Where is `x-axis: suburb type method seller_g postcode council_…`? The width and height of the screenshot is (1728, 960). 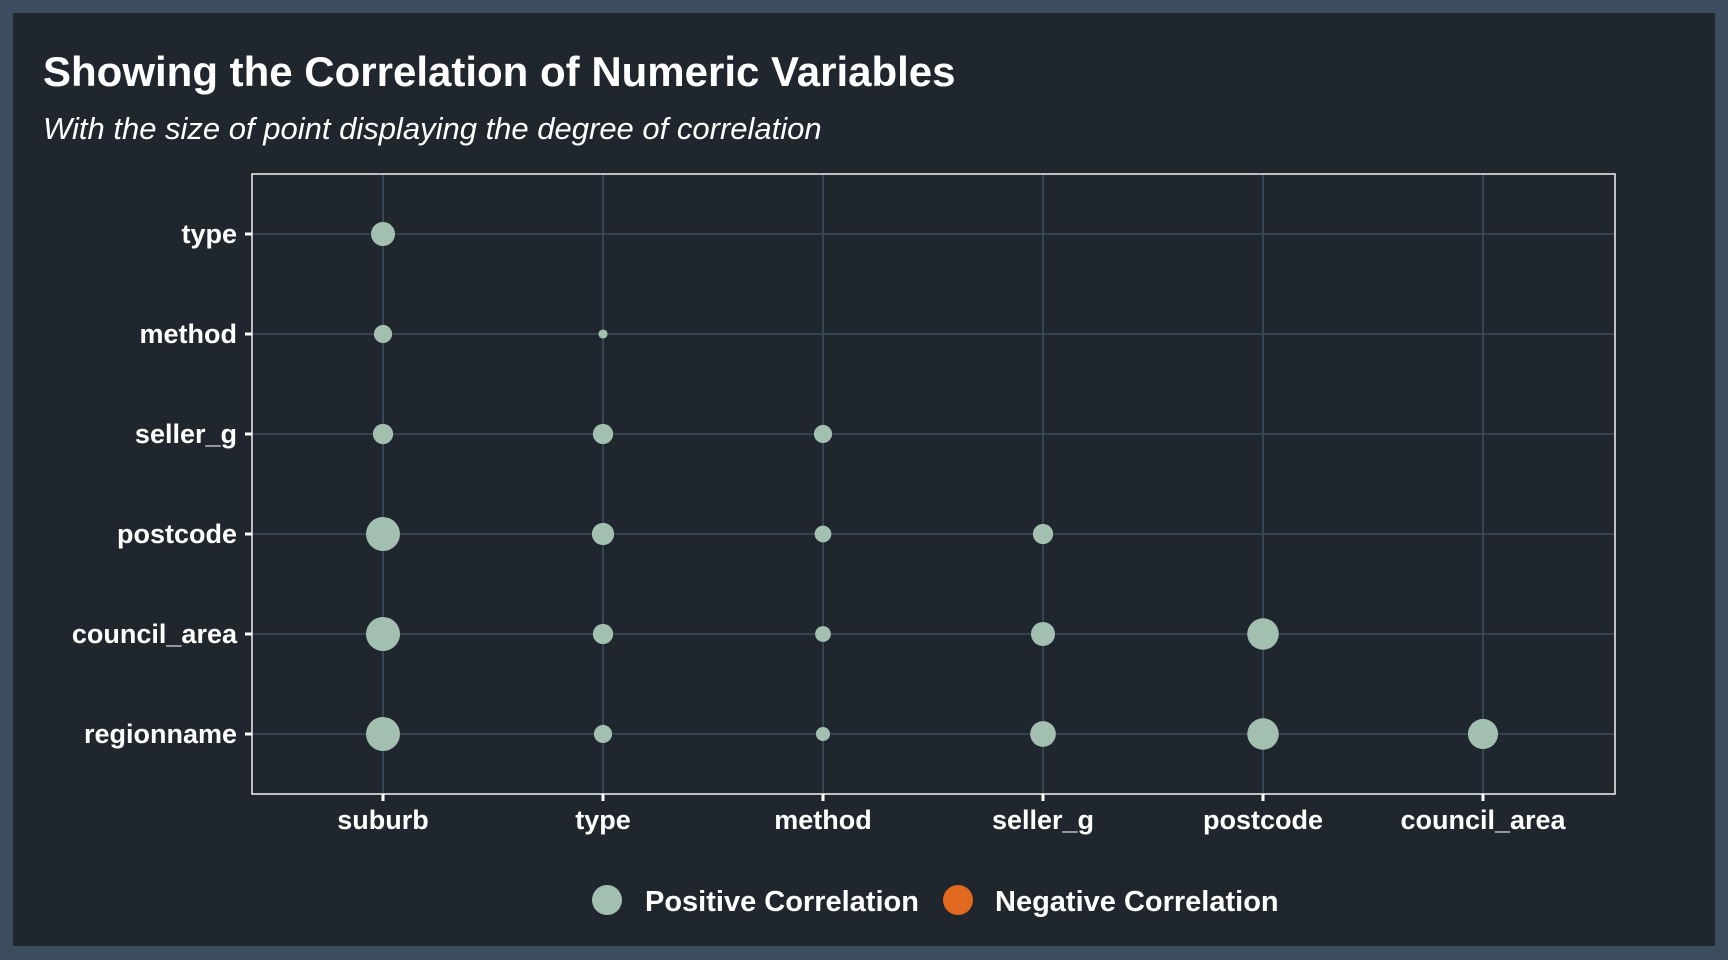
x-axis: suburb type method seller_g postcode council_… is located at coordinates (952, 814).